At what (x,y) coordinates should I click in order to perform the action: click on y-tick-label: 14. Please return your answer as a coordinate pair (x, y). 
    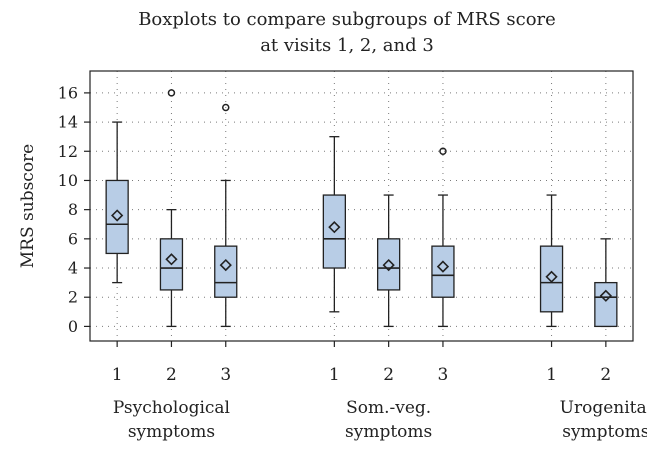
    Looking at the image, I should click on (68, 122).